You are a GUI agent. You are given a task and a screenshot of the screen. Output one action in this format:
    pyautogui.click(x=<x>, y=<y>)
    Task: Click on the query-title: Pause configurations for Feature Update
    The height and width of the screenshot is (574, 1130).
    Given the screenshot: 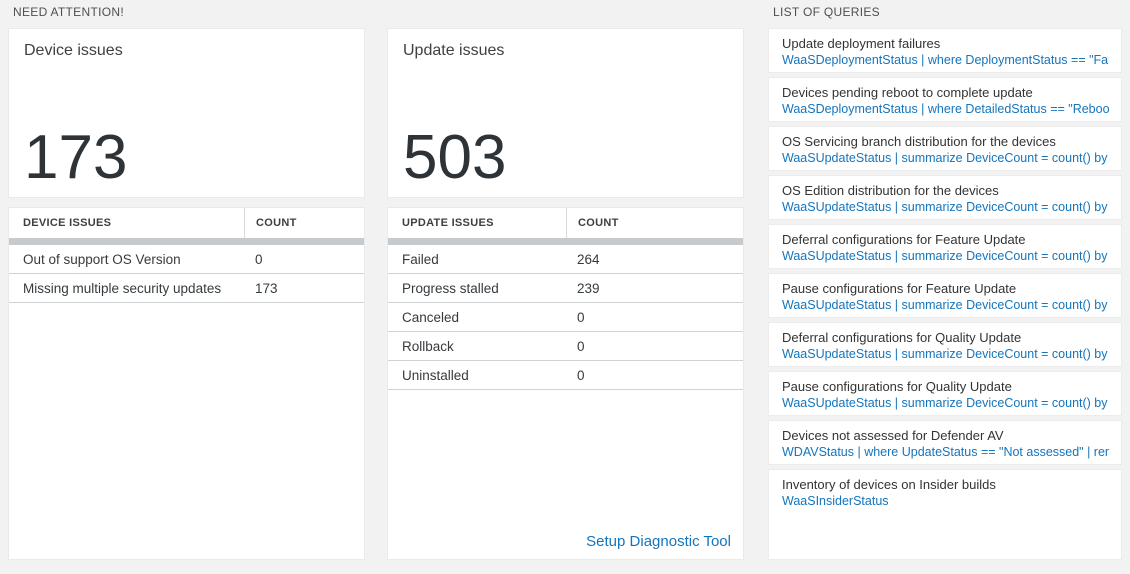 What is the action you would take?
    pyautogui.click(x=899, y=288)
    